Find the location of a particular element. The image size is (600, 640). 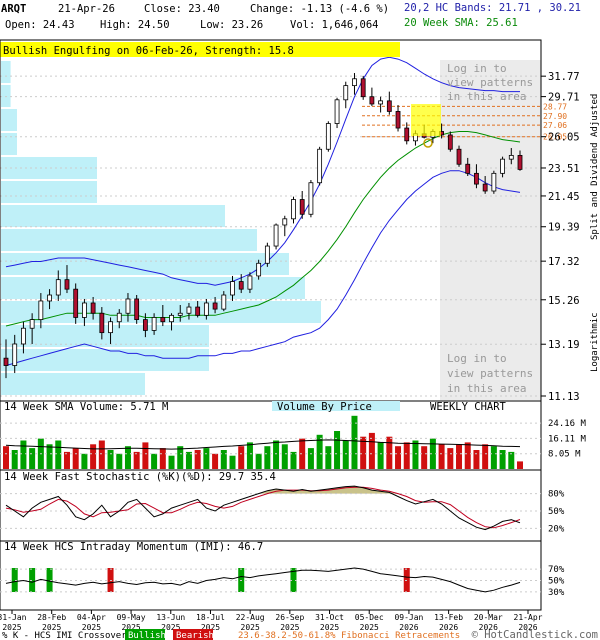

fib-label: 26.05 is located at coordinates (555, 137).